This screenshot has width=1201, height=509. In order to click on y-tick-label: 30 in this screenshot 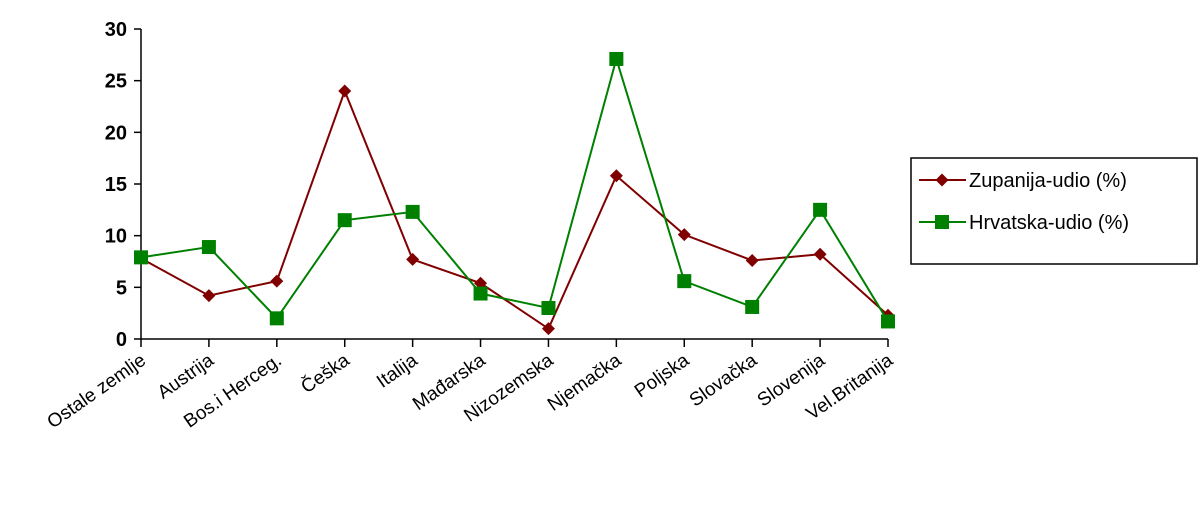, I will do `click(116, 30)`.